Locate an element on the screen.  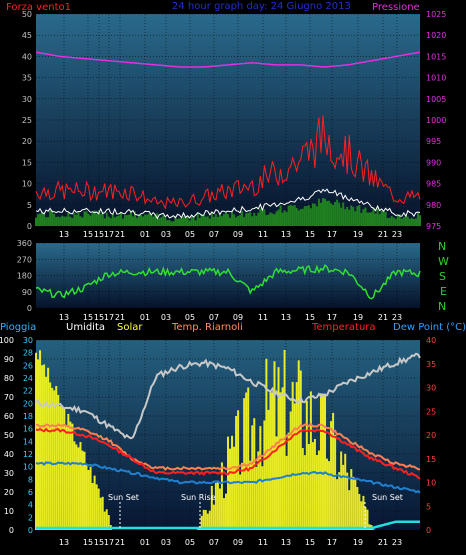
compass-e: E is located at coordinates (443, 291).